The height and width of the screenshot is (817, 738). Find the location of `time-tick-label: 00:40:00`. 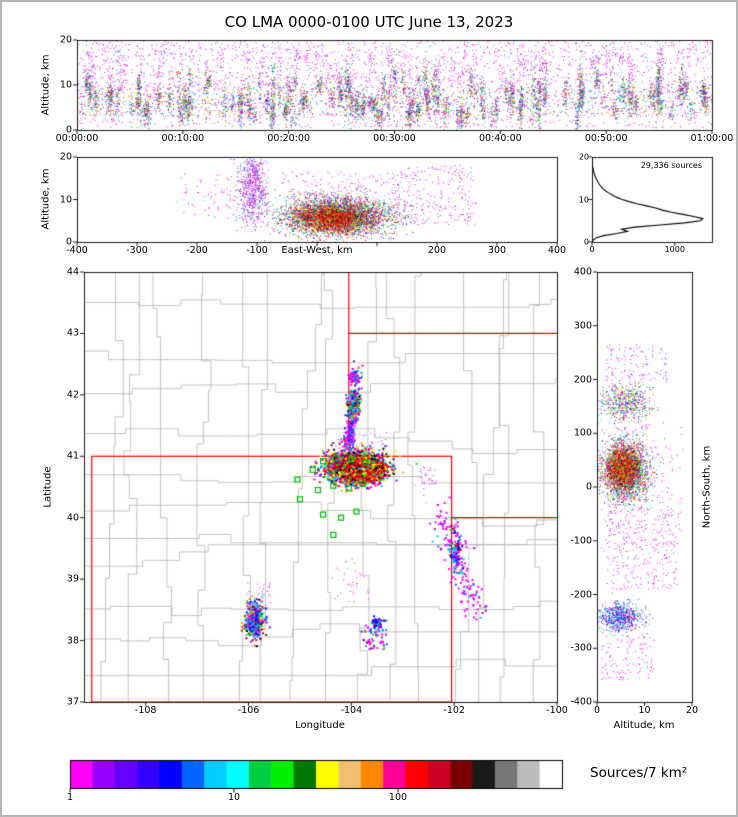

time-tick-label: 00:40:00 is located at coordinates (500, 138).